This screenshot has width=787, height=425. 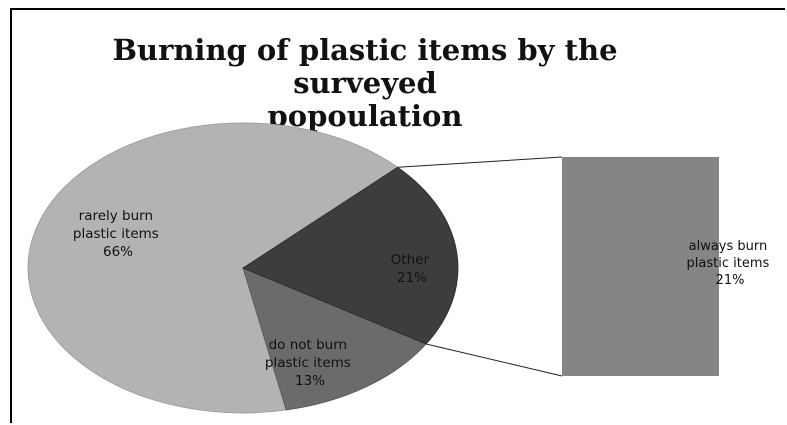 I want to click on connector-line-top, so click(x=480, y=162).